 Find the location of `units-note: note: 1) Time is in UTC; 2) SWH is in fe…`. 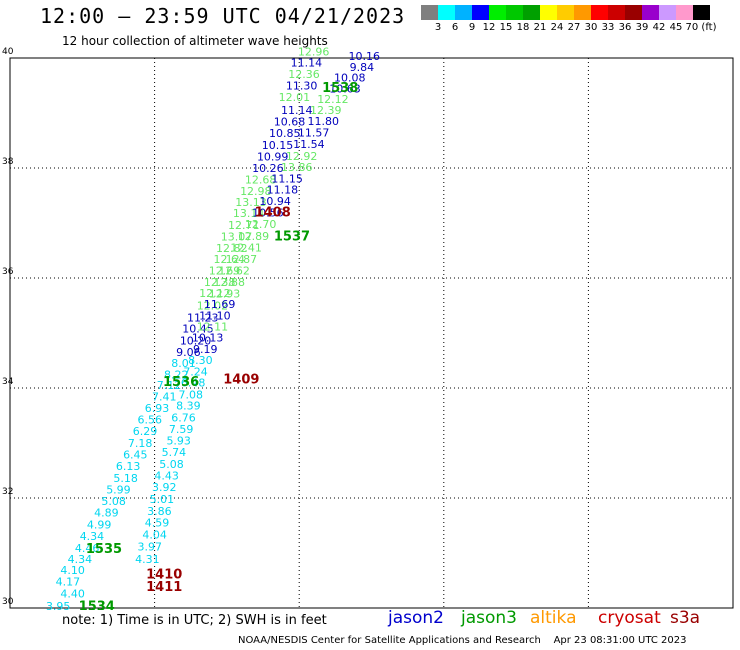

units-note: note: 1) Time is in UTC; 2) SWH is in fe… is located at coordinates (194, 620).